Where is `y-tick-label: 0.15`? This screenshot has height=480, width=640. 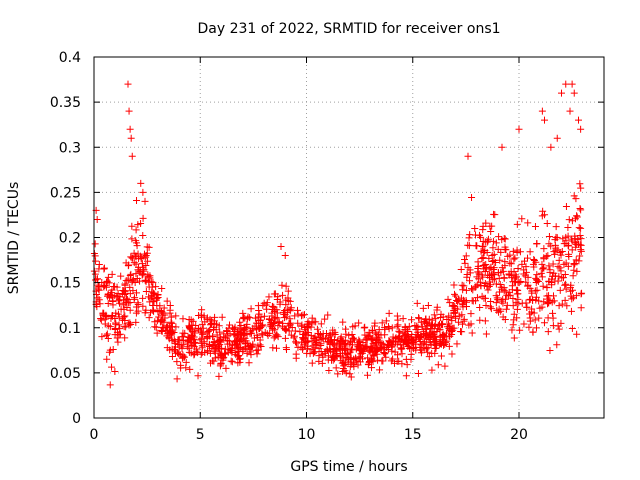 y-tick-label: 0.15 is located at coordinates (65, 284).